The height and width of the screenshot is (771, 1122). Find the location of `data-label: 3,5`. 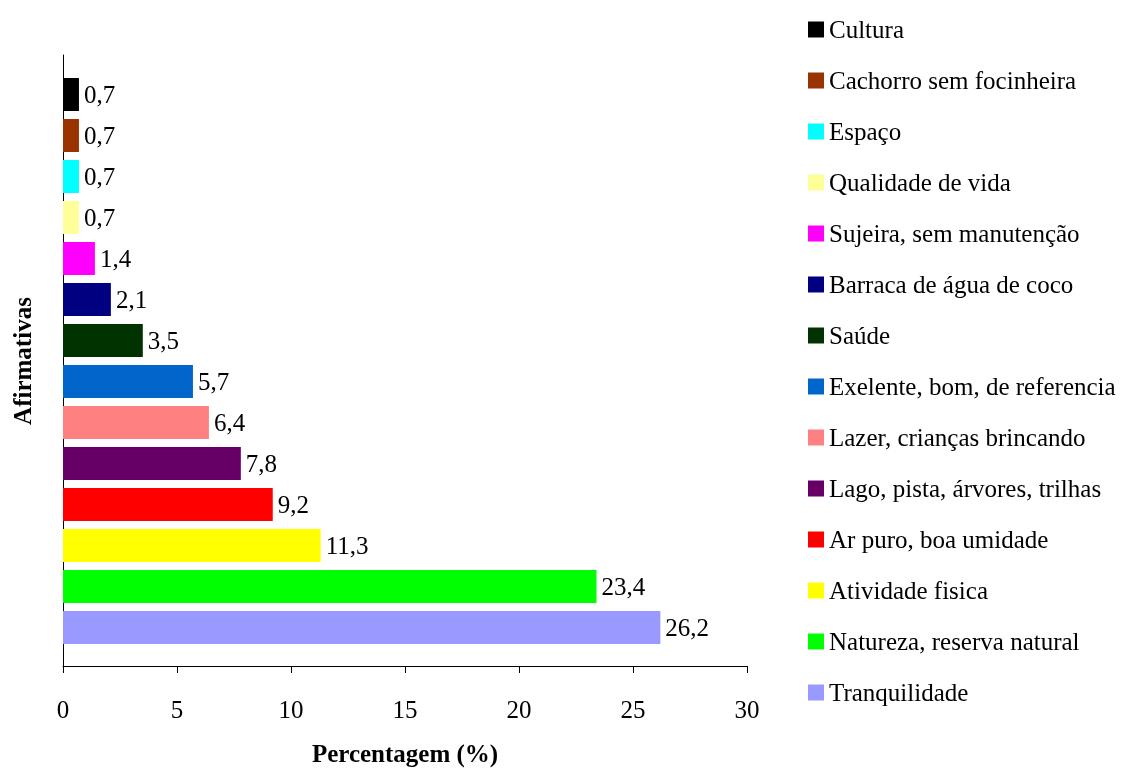

data-label: 3,5 is located at coordinates (163, 340).